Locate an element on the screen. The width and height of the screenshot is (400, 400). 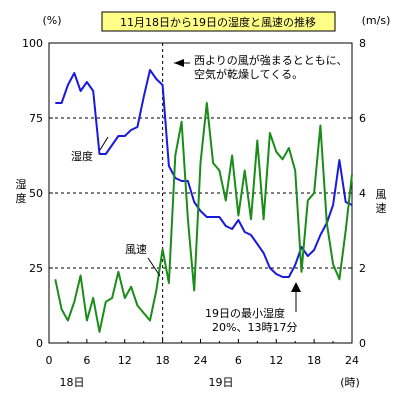
wind-series-label: 風速 is located at coordinates (136, 249).